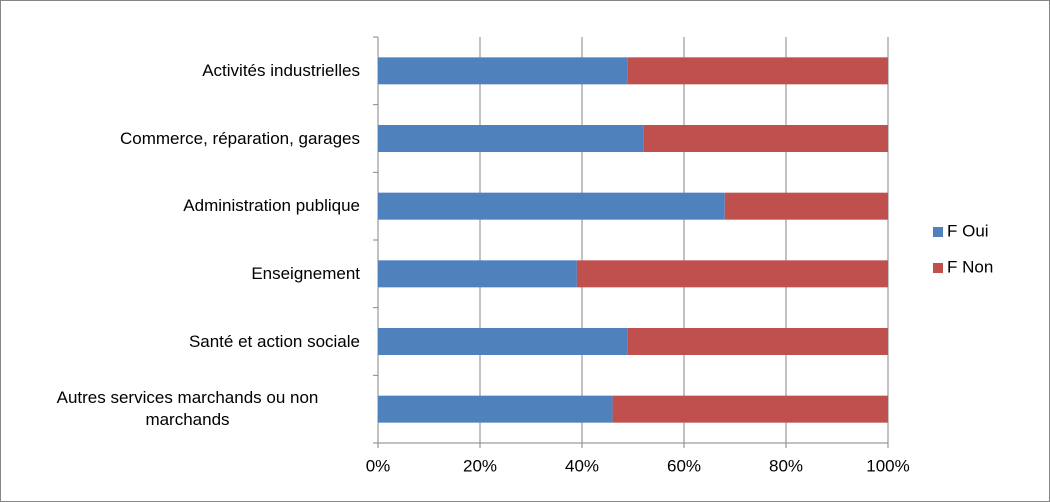  Describe the element at coordinates (180, 206) in the screenshot. I see `y-tick-label-box: Administration publique` at that location.